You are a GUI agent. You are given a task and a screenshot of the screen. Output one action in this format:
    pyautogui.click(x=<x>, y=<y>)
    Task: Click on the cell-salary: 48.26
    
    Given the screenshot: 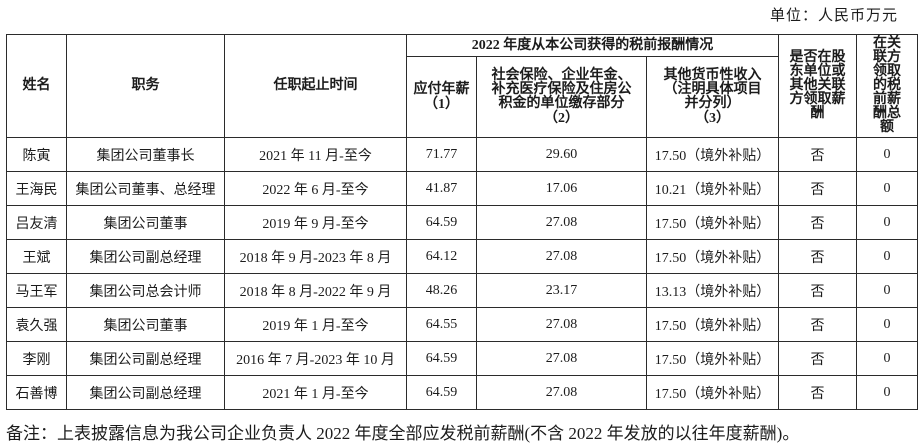 What is the action you would take?
    pyautogui.click(x=441, y=290)
    